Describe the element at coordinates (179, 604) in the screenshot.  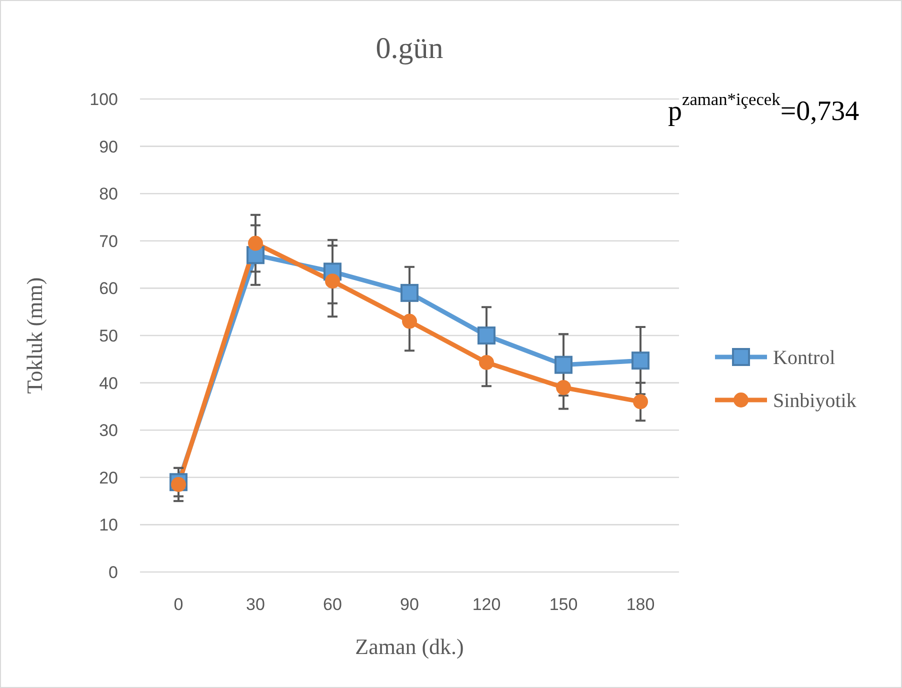
I see `x-tick-label: 0` at that location.